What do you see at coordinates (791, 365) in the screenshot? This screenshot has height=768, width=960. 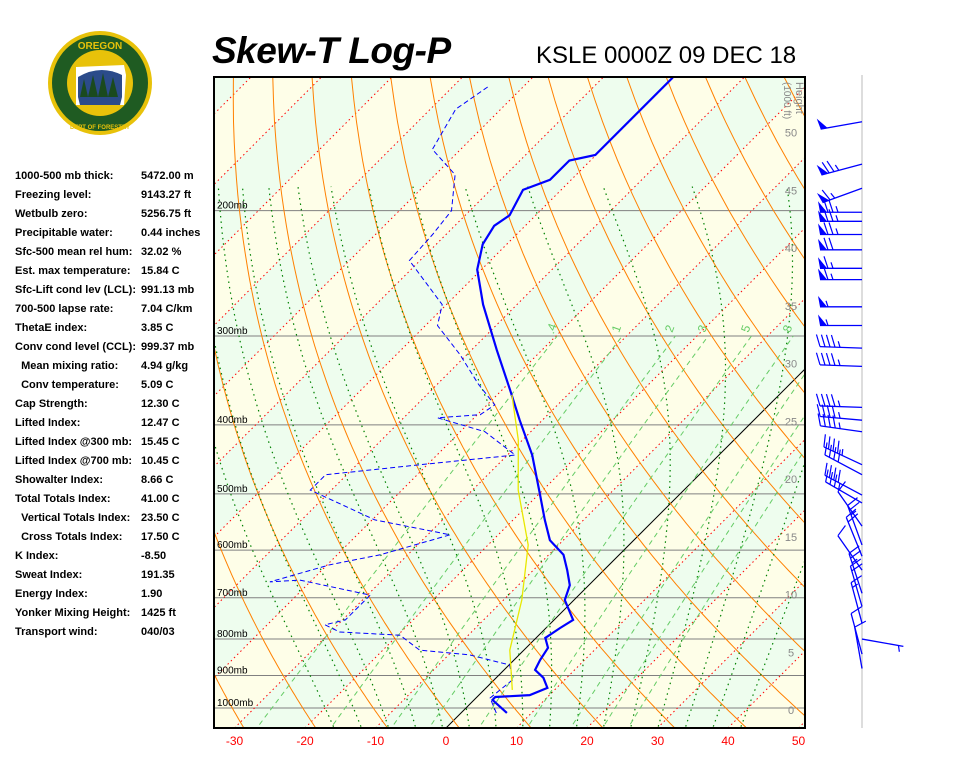 I see `height-tick-label: 30` at bounding box center [791, 365].